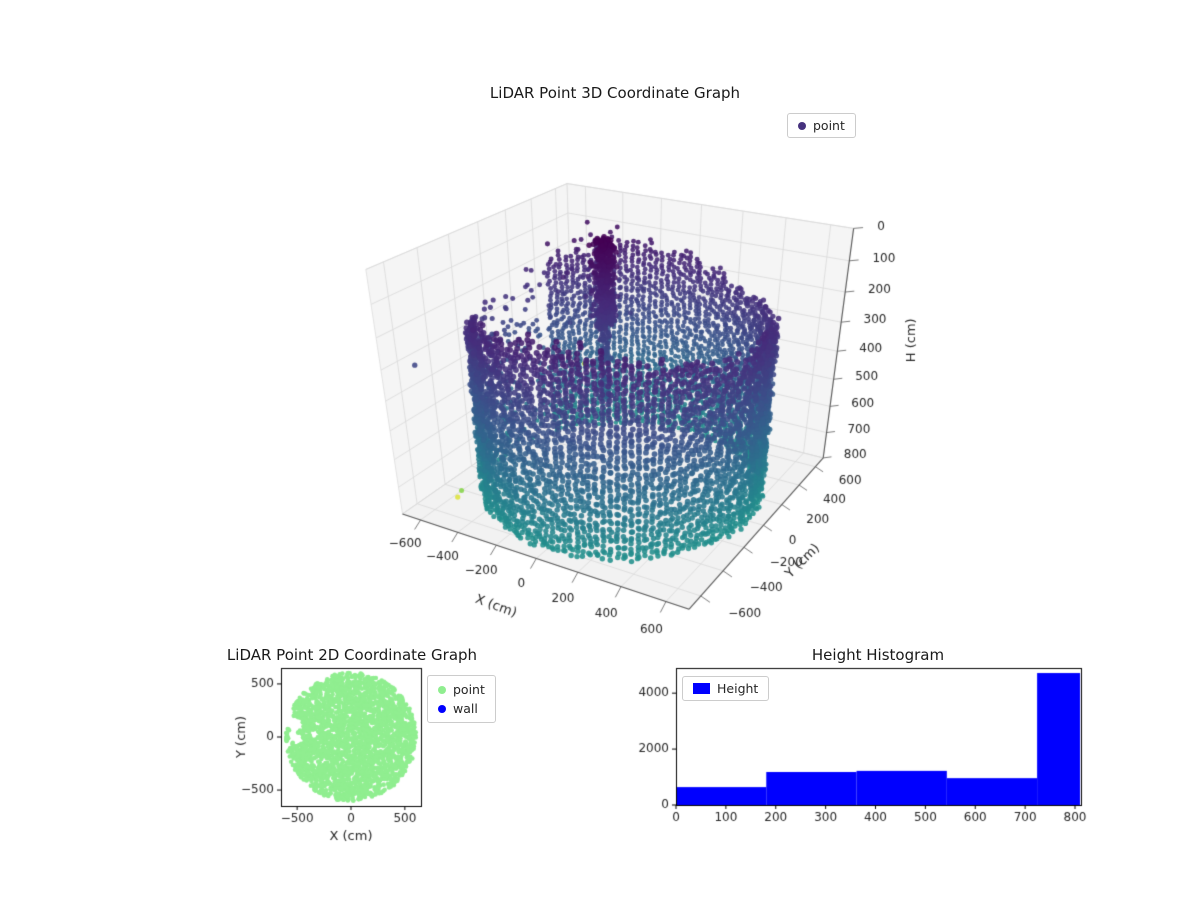  What do you see at coordinates (352, 655) in the screenshot?
I see `chart-2d-title: LiDAR Point 2D Coordinate Graph` at bounding box center [352, 655].